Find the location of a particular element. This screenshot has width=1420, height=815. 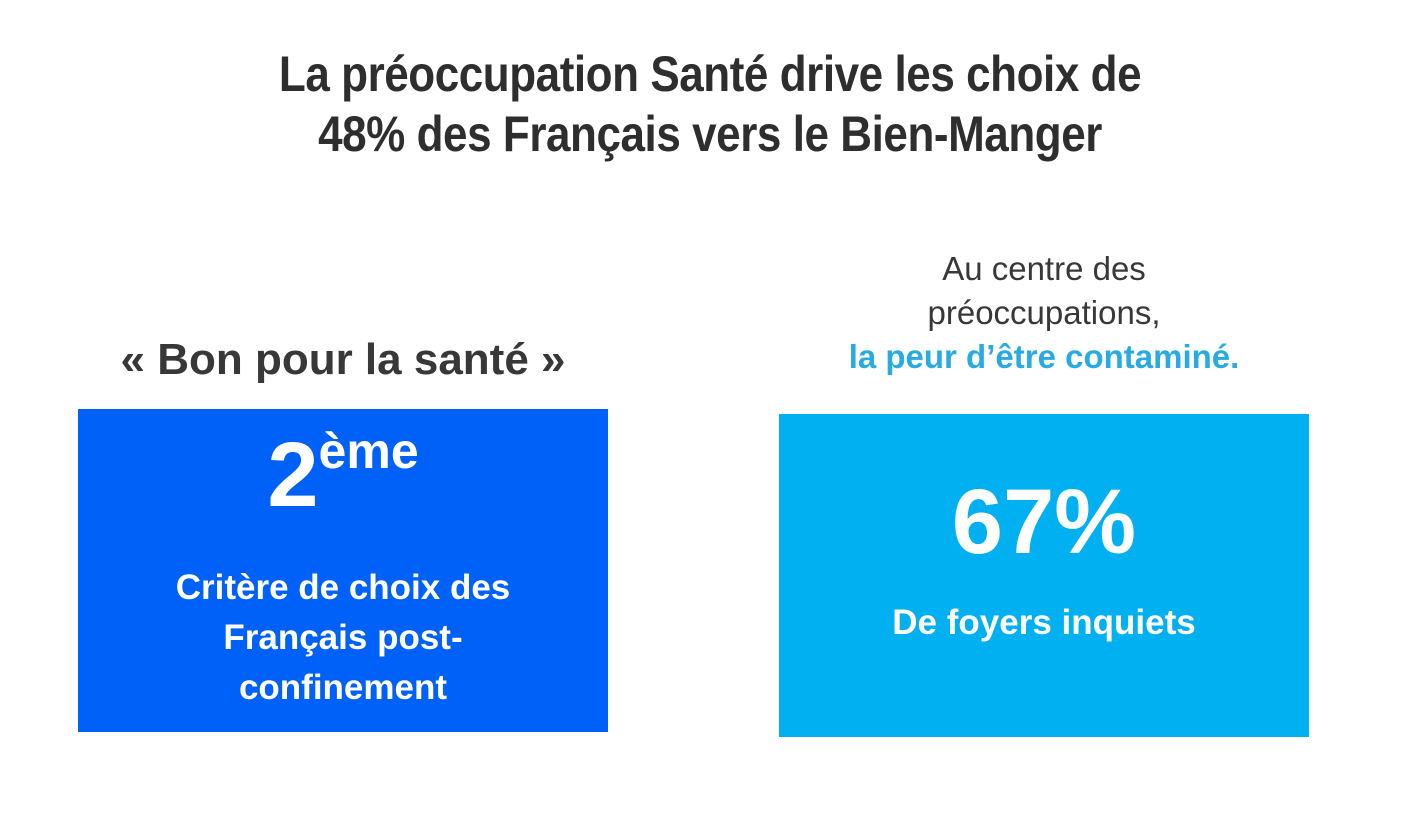

right-heading-highlight: la peur d’être contaminé. is located at coordinates (1044, 356).